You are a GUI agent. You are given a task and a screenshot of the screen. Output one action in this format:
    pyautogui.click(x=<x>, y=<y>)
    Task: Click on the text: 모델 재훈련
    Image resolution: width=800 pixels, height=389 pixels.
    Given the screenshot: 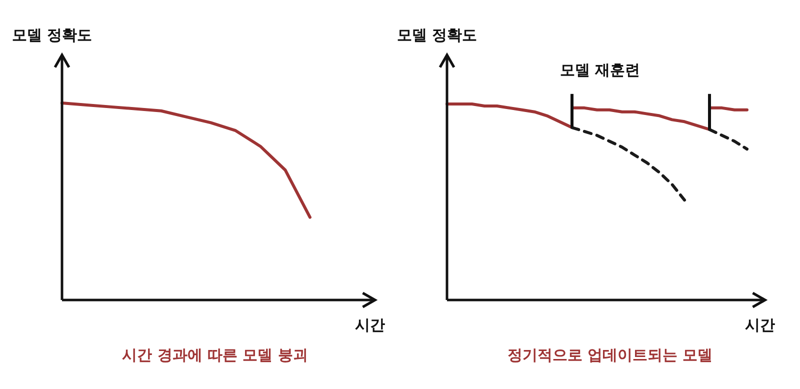 What is the action you would take?
    pyautogui.click(x=600, y=70)
    